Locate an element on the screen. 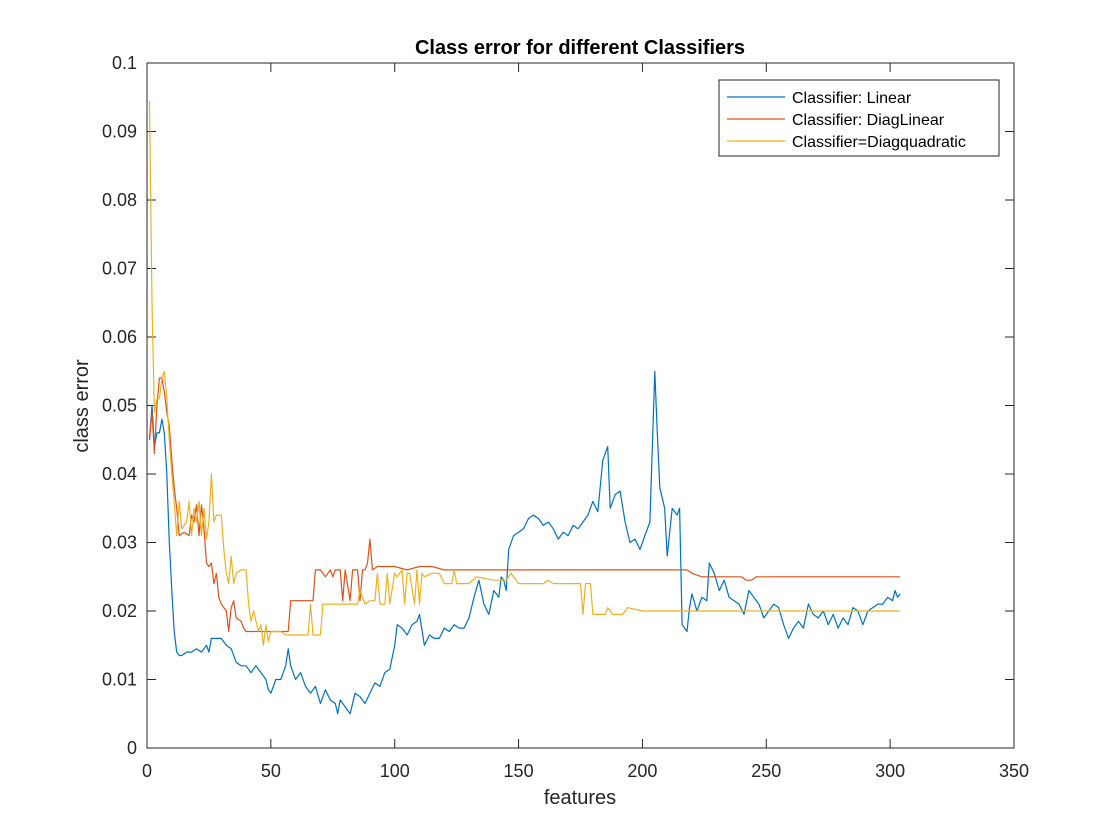 The width and height of the screenshot is (1120, 840). x-tick-label: 300 is located at coordinates (890, 771).